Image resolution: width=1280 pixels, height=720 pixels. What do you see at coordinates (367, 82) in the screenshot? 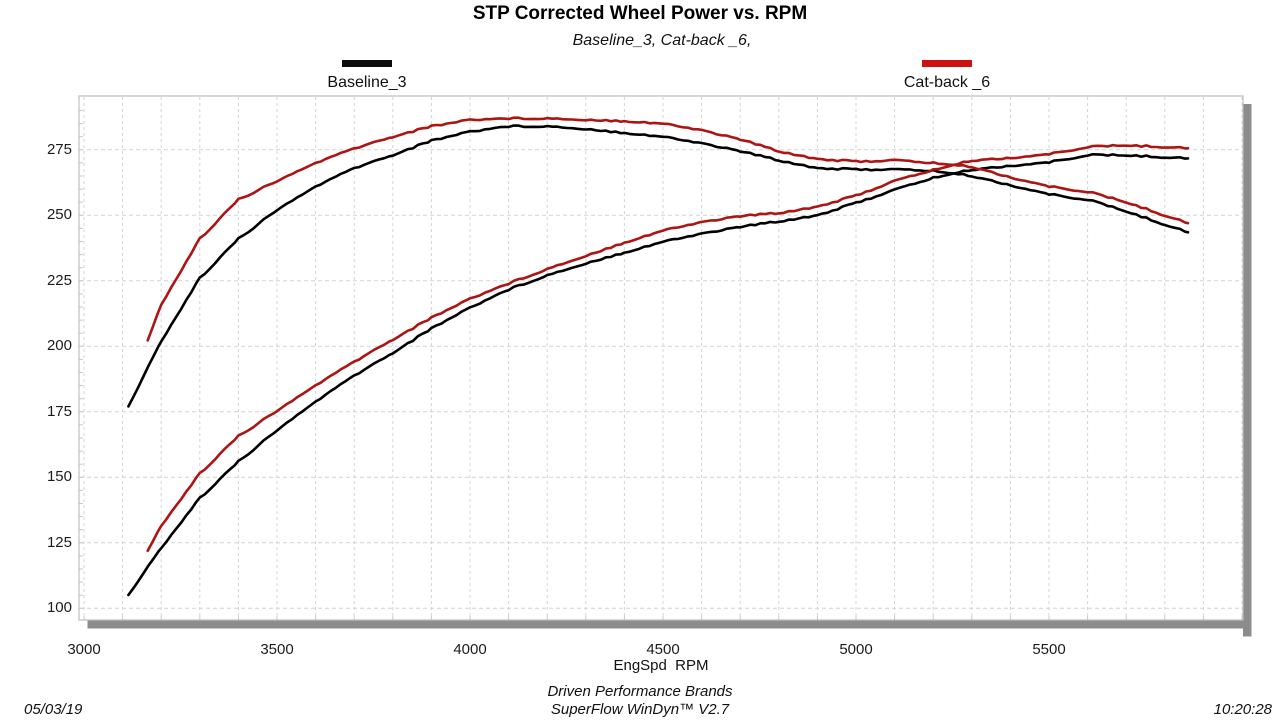
I see `legend-label-baseline: Baseline_3` at bounding box center [367, 82].